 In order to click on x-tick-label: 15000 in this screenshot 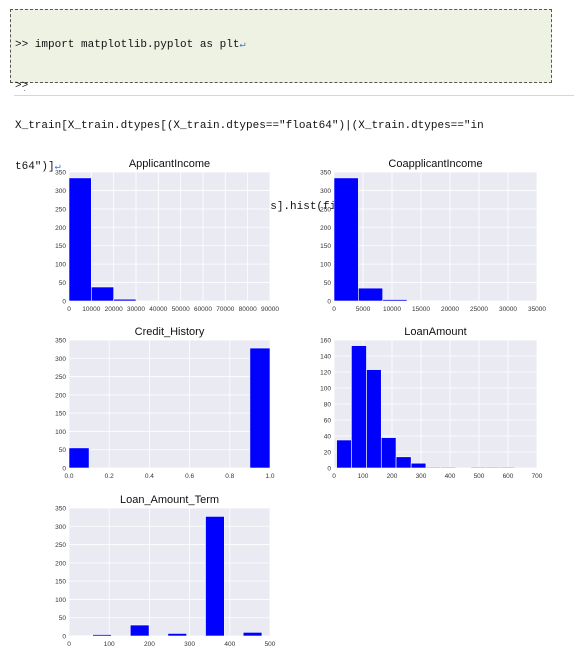, I will do `click(421, 309)`.